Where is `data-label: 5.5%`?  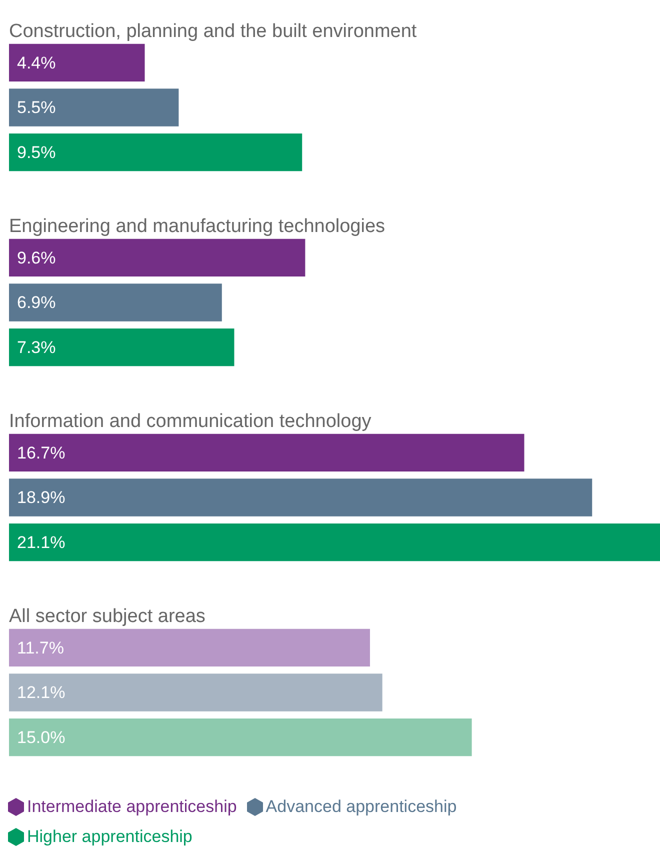
data-label: 5.5% is located at coordinates (36, 108).